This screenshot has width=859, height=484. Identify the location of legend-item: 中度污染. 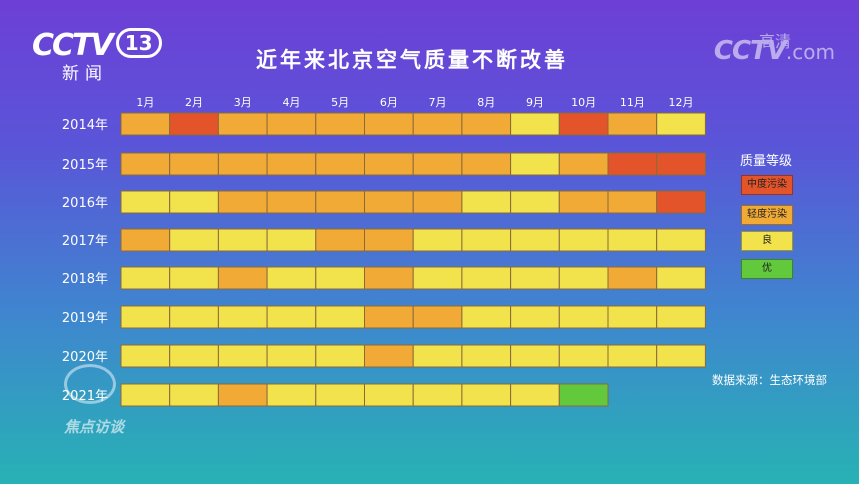
(767, 185).